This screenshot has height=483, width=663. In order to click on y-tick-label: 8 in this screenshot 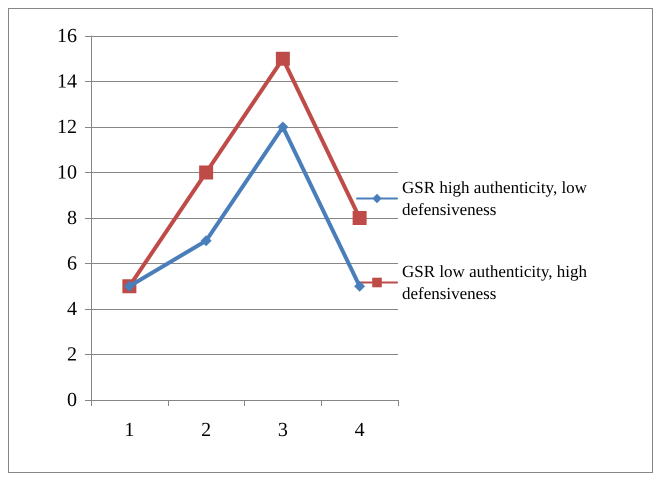, I will do `click(72, 218)`.